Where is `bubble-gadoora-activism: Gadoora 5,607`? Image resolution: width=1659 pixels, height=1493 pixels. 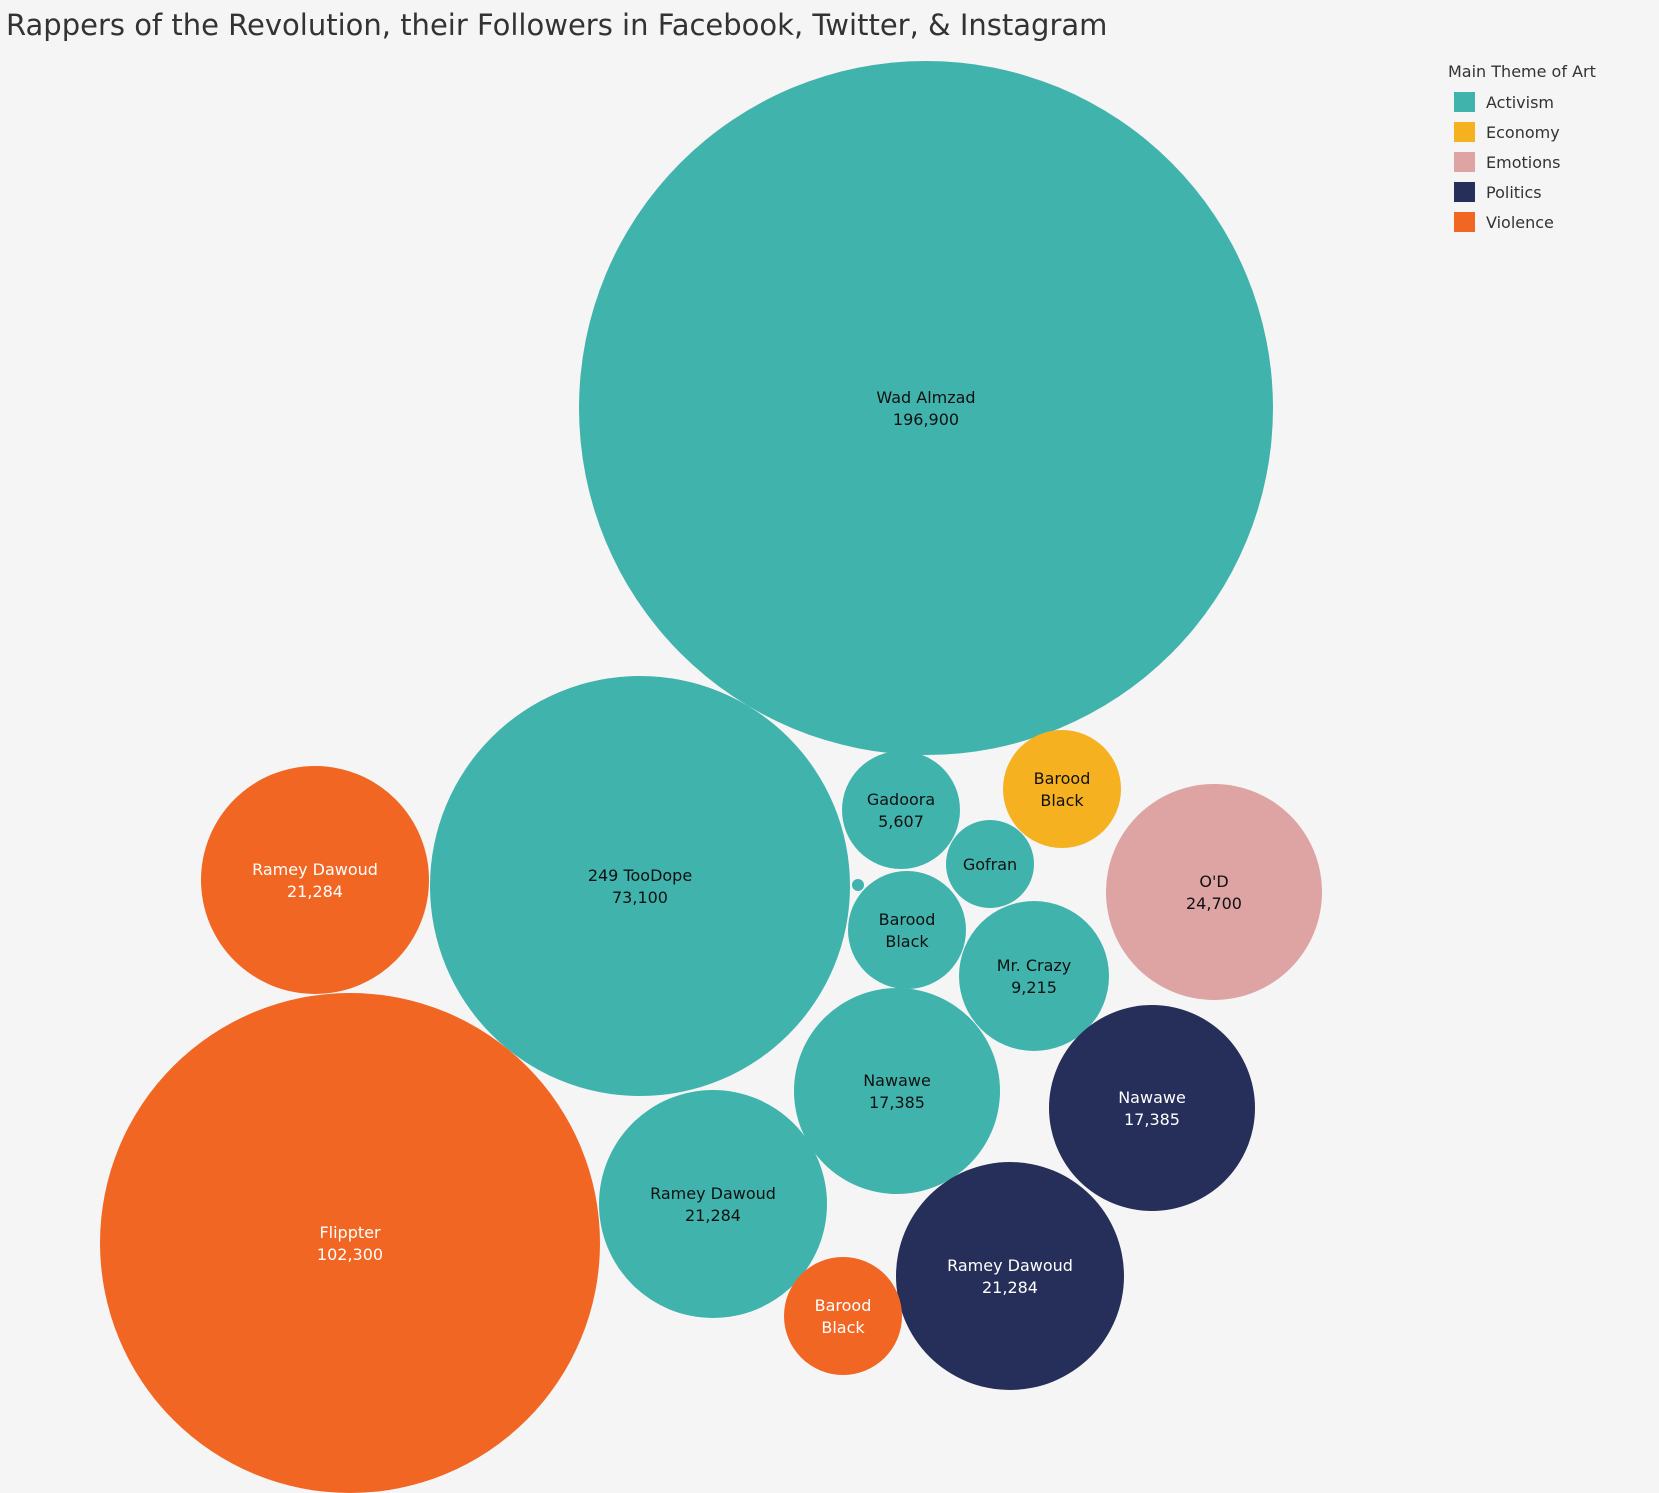
bubble-gadoora-activism: Gadoora 5,607 is located at coordinates (901, 810).